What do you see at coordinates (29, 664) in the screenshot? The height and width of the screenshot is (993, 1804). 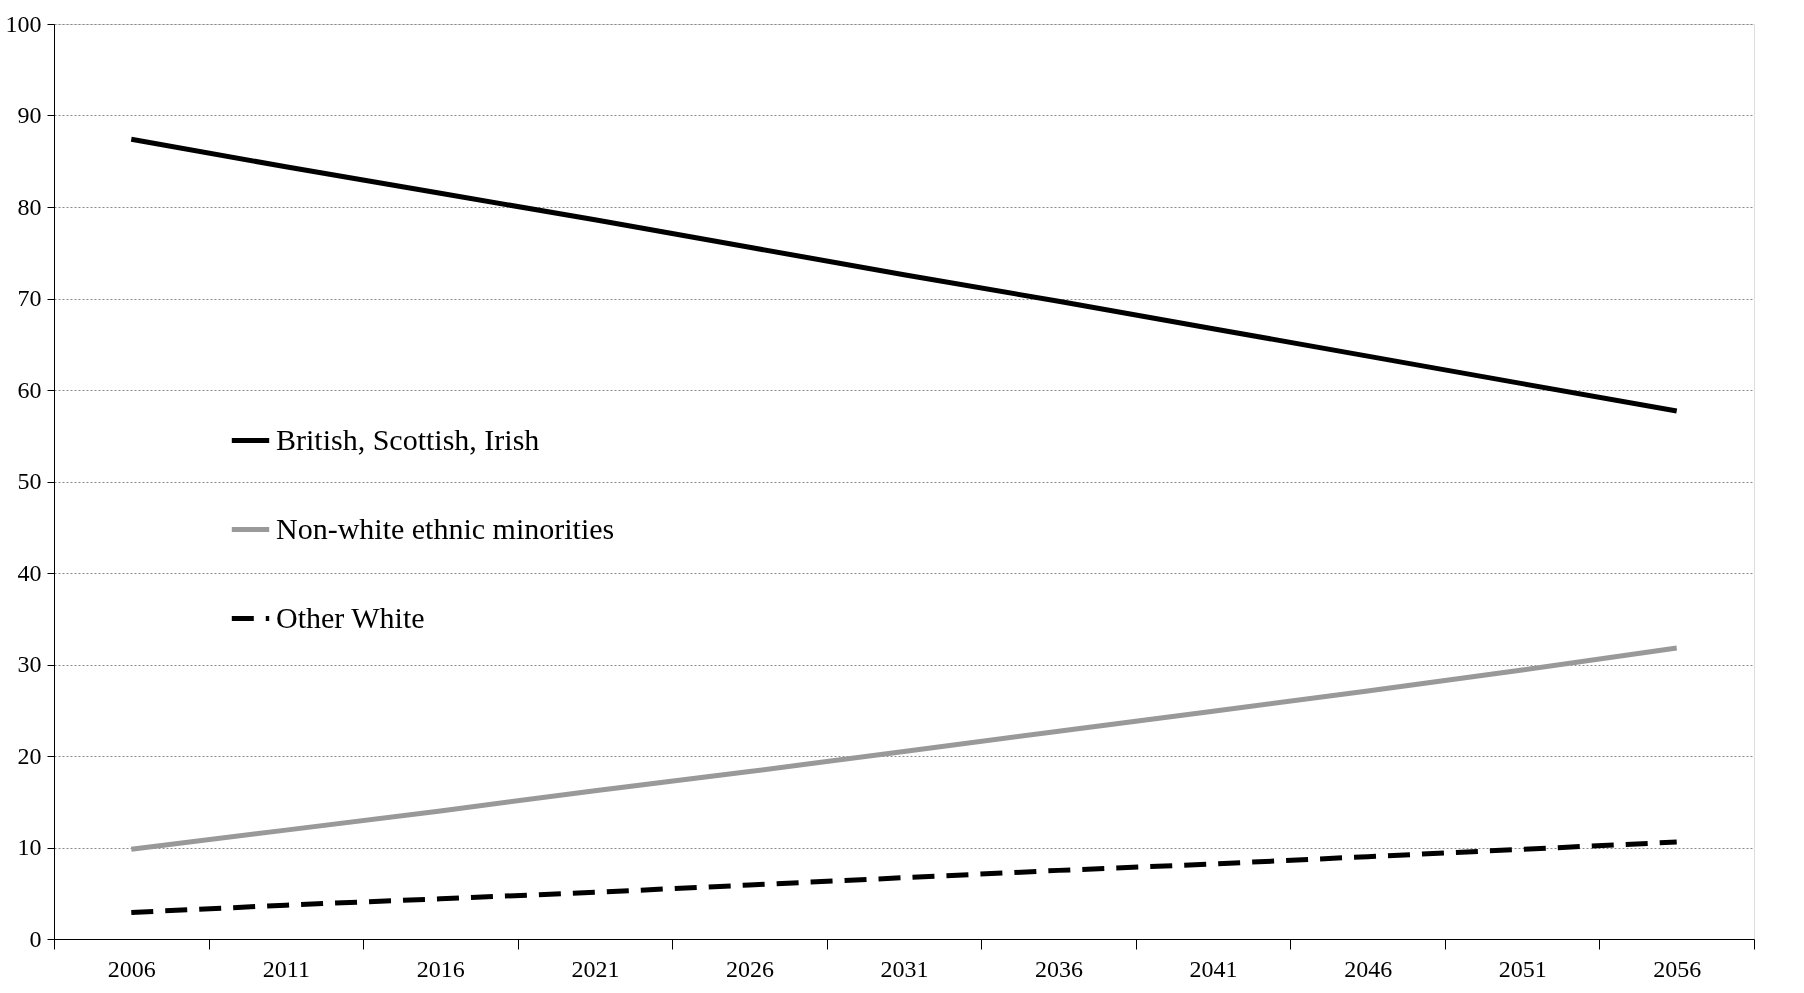 I see `y-tick-label: 30` at bounding box center [29, 664].